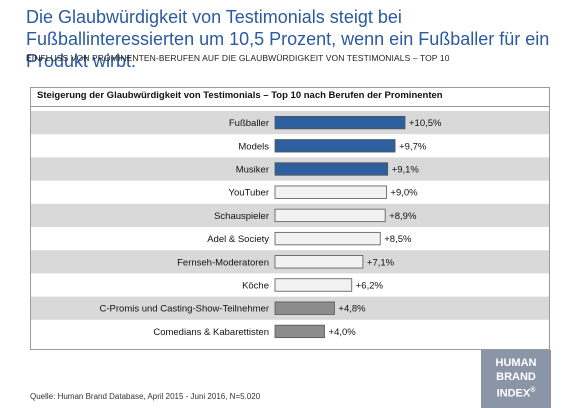 This screenshot has height=408, width=580. I want to click on category-label: Fernseh-Moderatoren, so click(223, 262).